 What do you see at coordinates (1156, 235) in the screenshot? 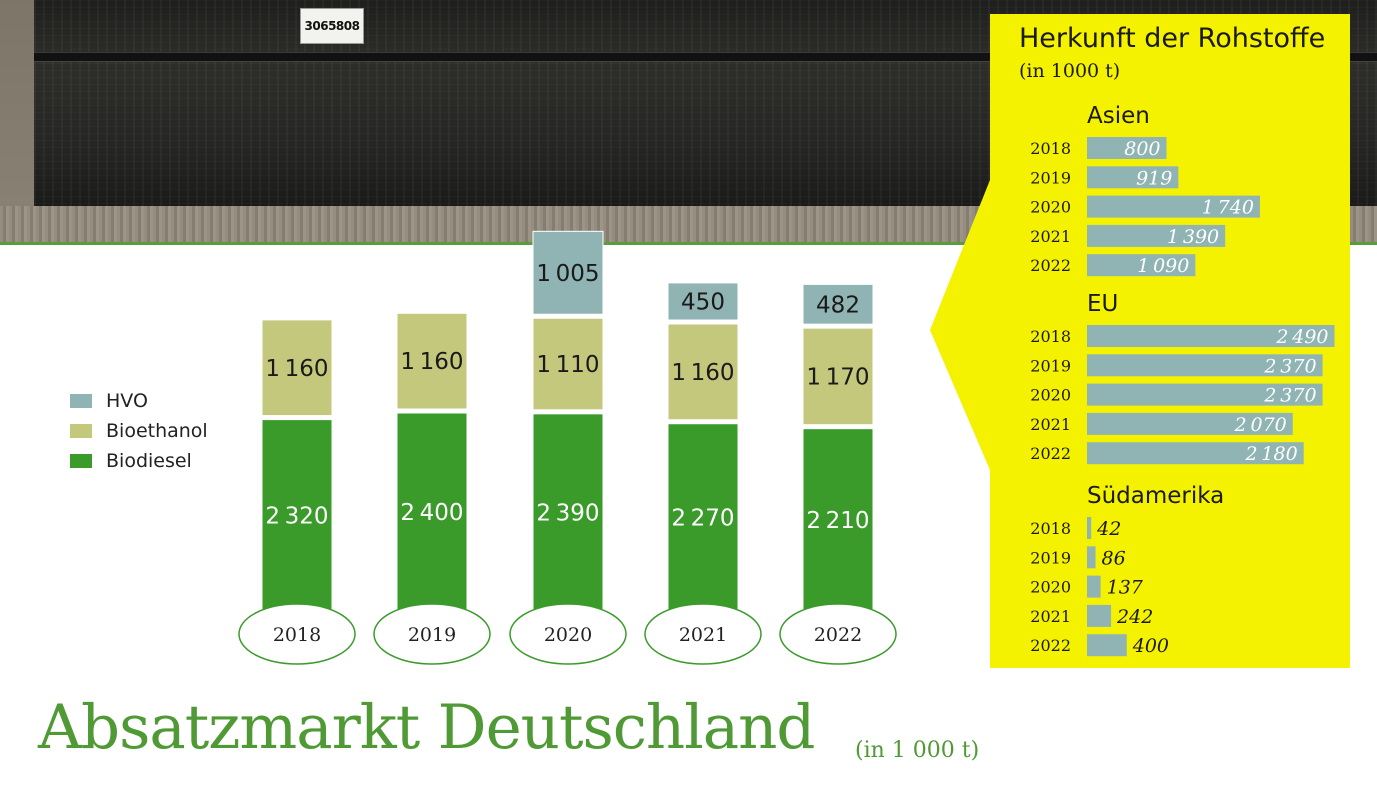
I see `origin-bar-asien-2021` at bounding box center [1156, 235].